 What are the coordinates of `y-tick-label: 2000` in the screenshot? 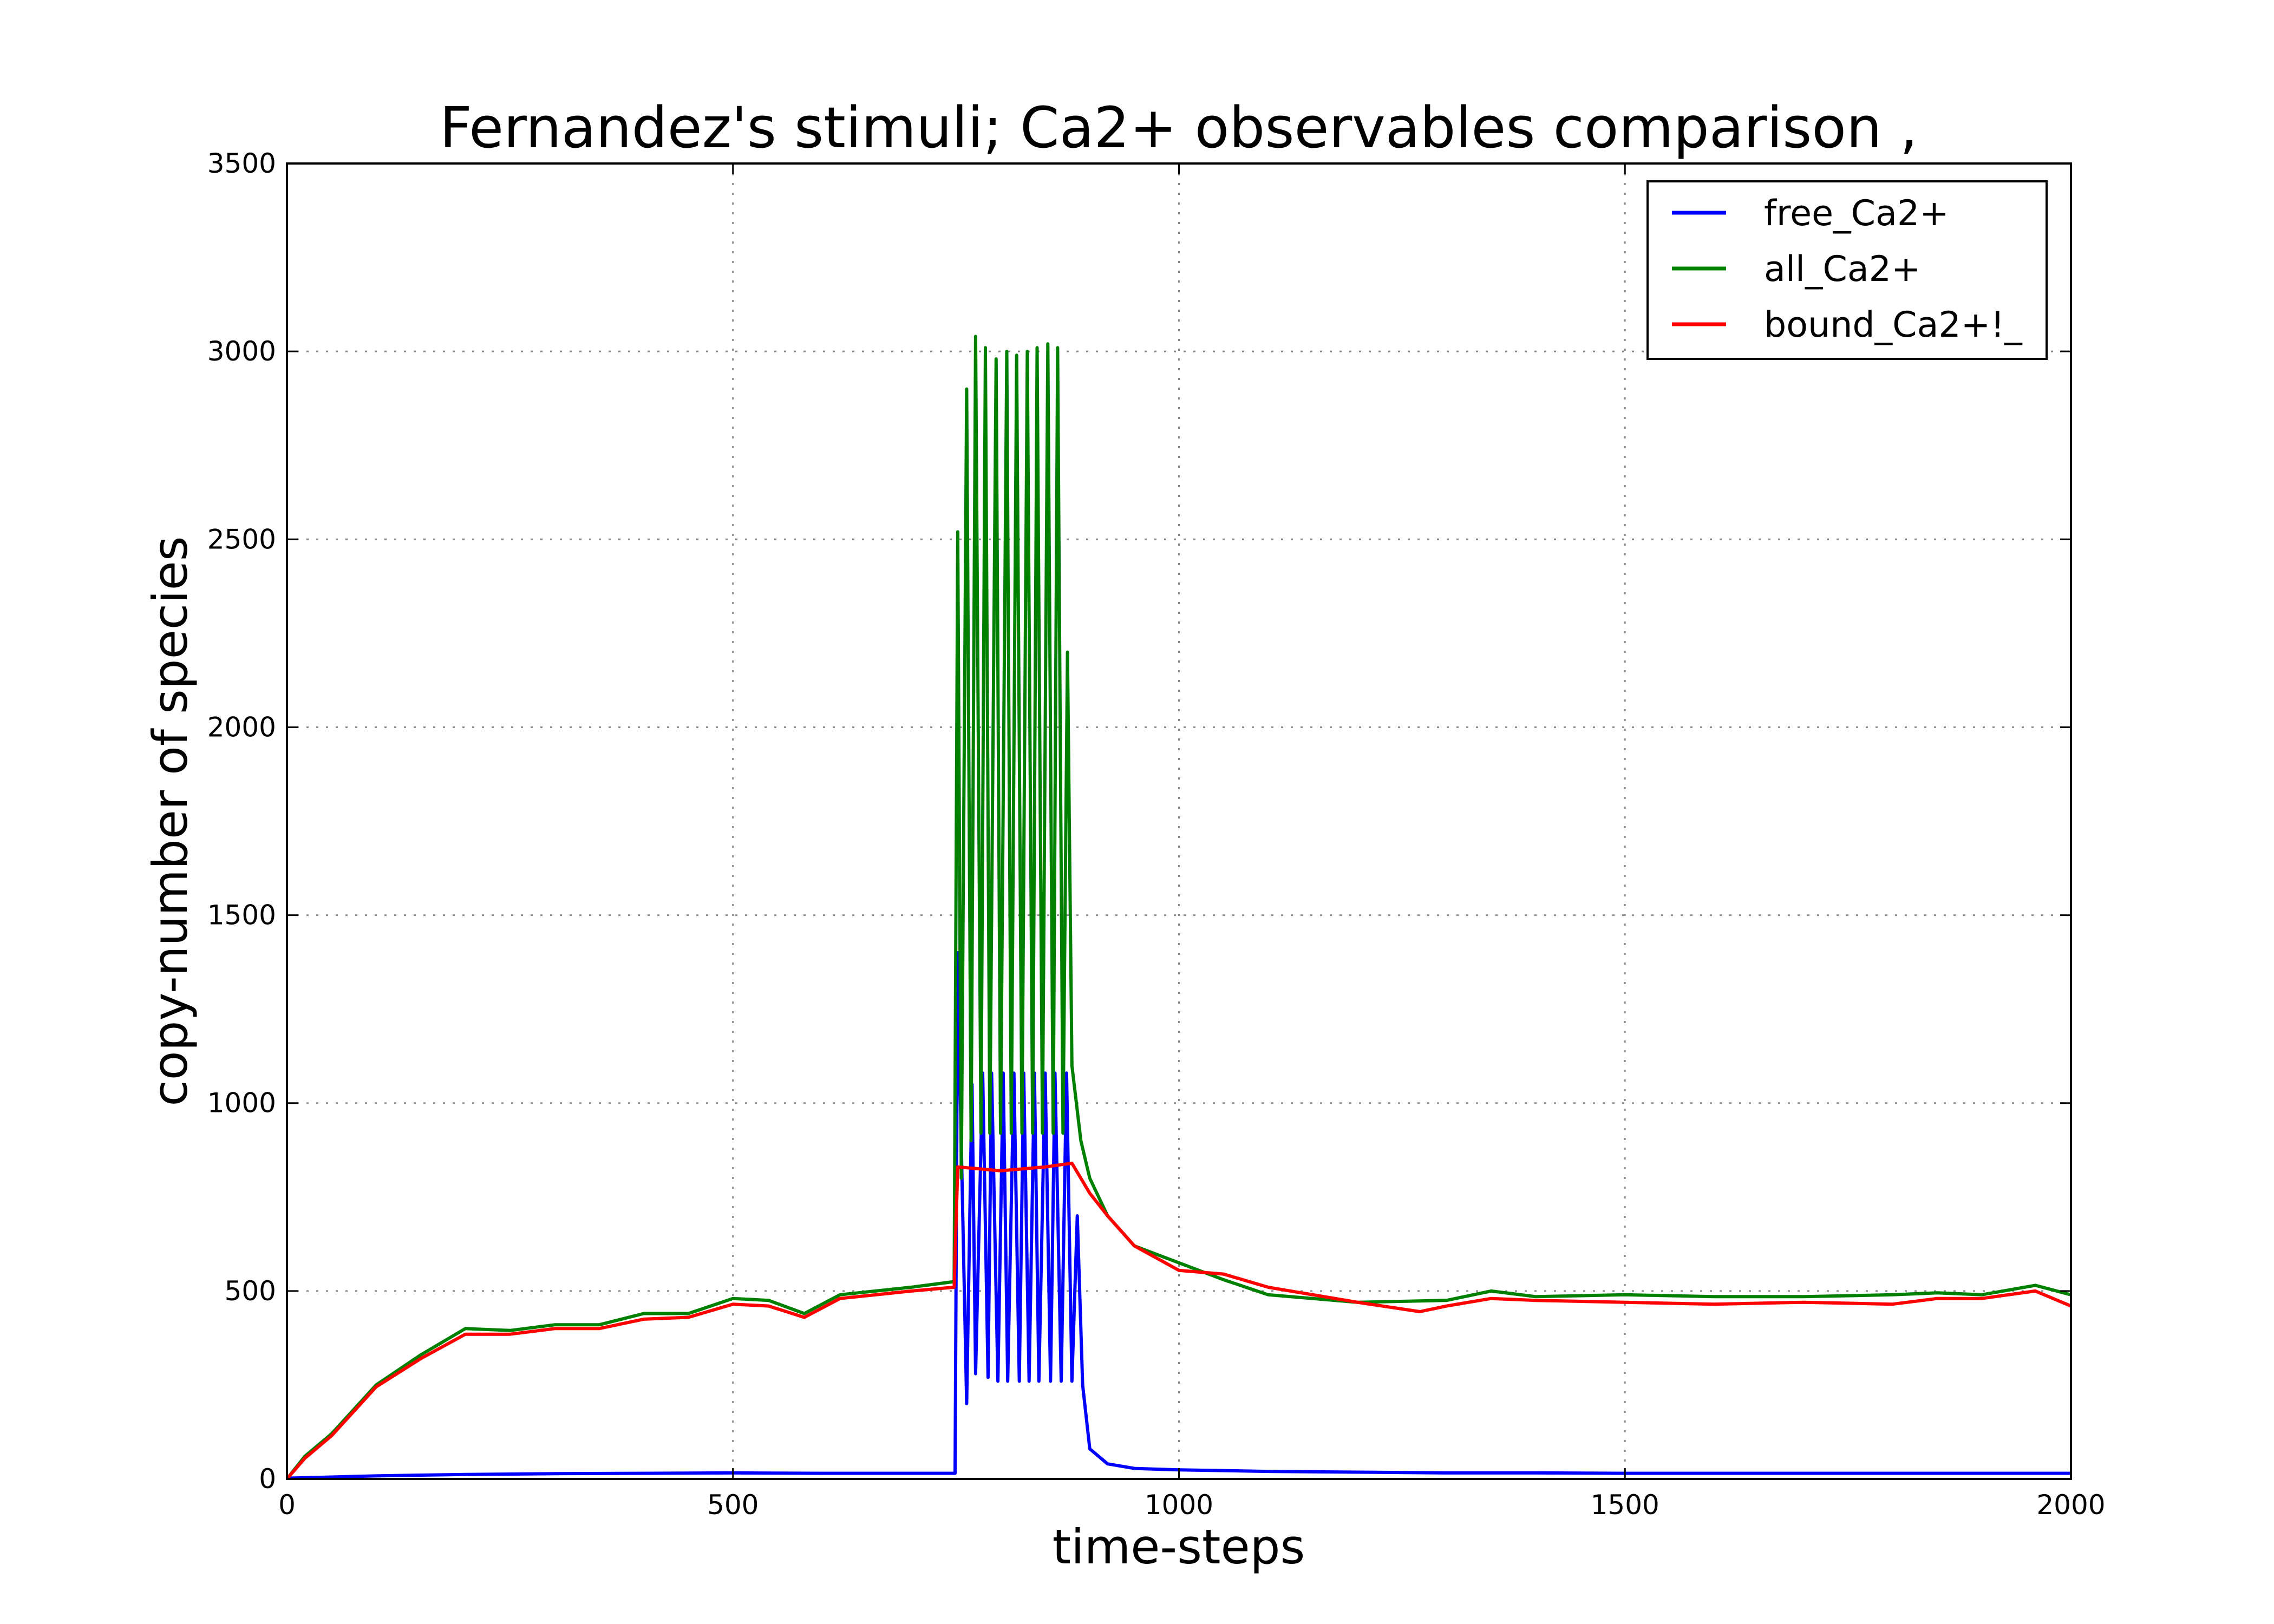 It's located at (242, 727).